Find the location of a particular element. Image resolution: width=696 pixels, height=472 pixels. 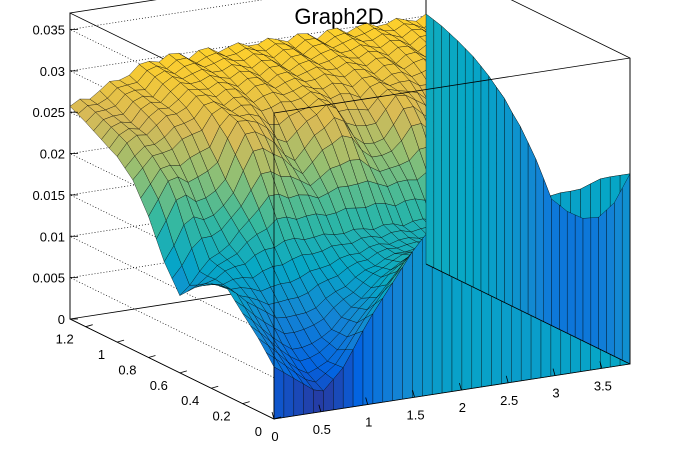

x-tick-label: 0 is located at coordinates (274, 436).